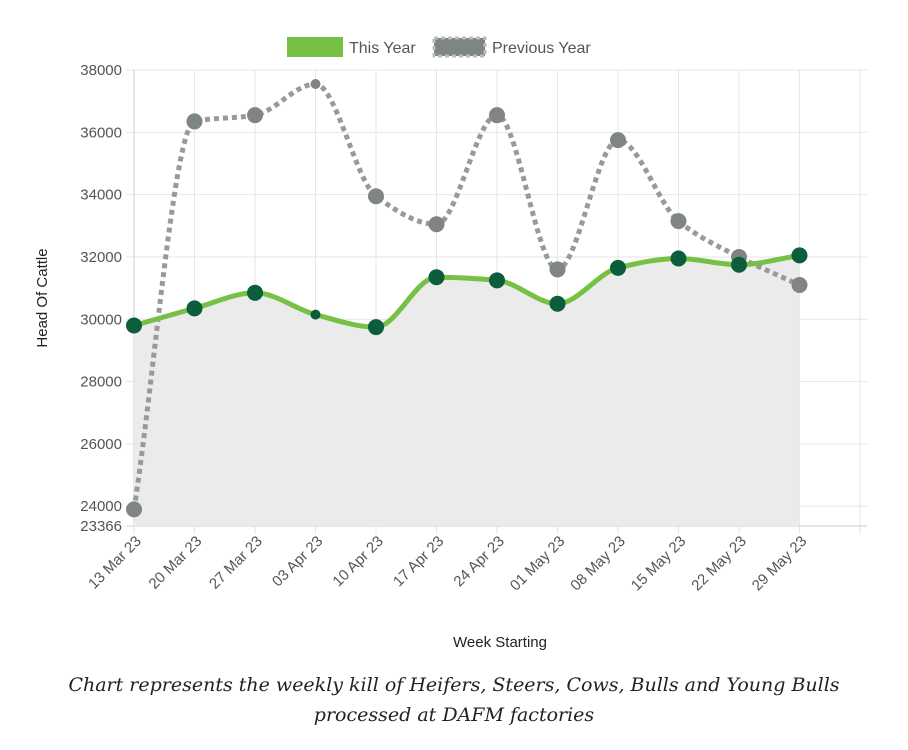 The height and width of the screenshot is (750, 908). I want to click on x-tick-label: 22 May 23, so click(719, 564).